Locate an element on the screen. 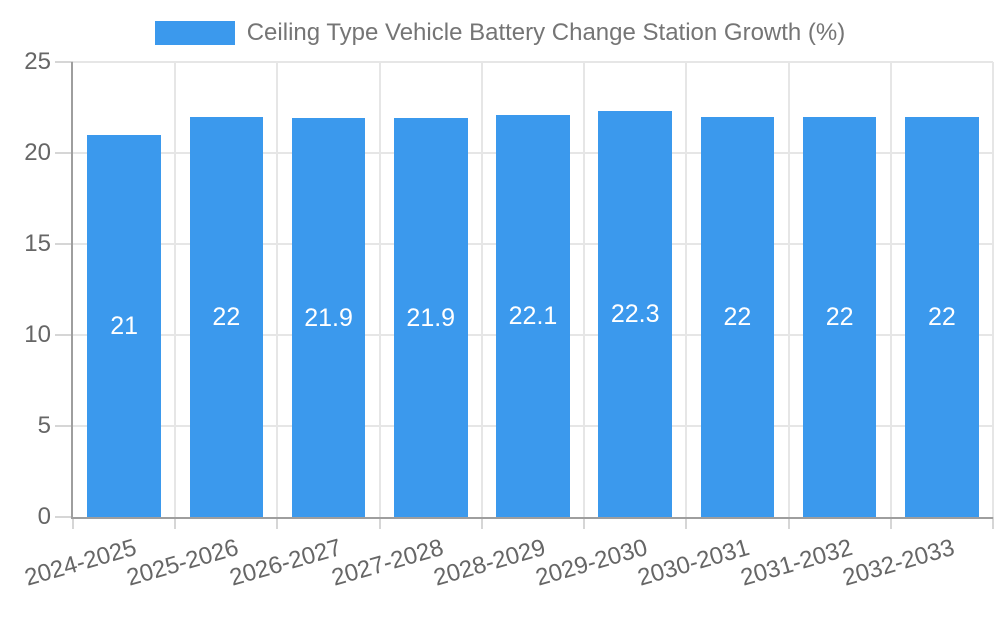 The image size is (1000, 633). bar-value-label: 22.1 is located at coordinates (533, 315).